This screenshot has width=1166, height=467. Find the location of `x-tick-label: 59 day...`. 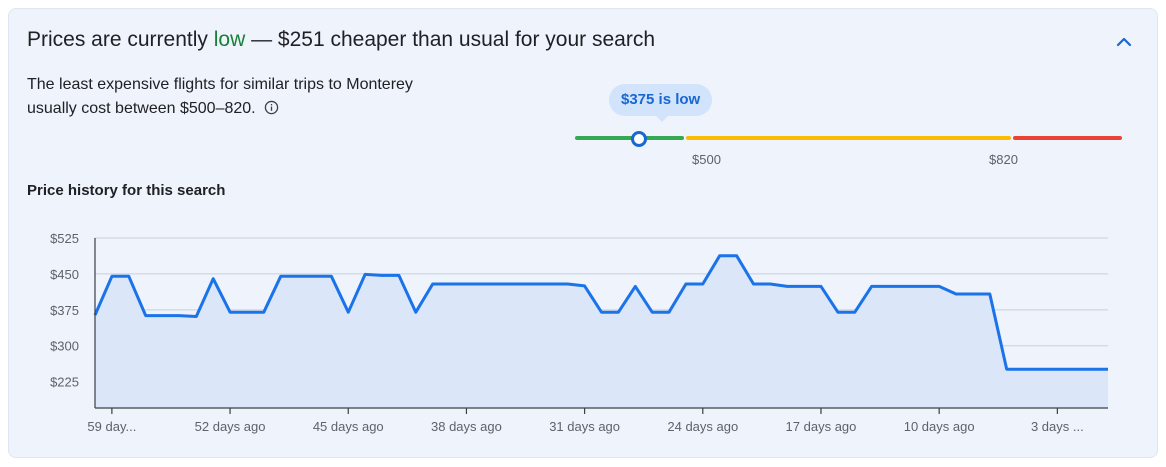

x-tick-label: 59 day... is located at coordinates (111, 426).